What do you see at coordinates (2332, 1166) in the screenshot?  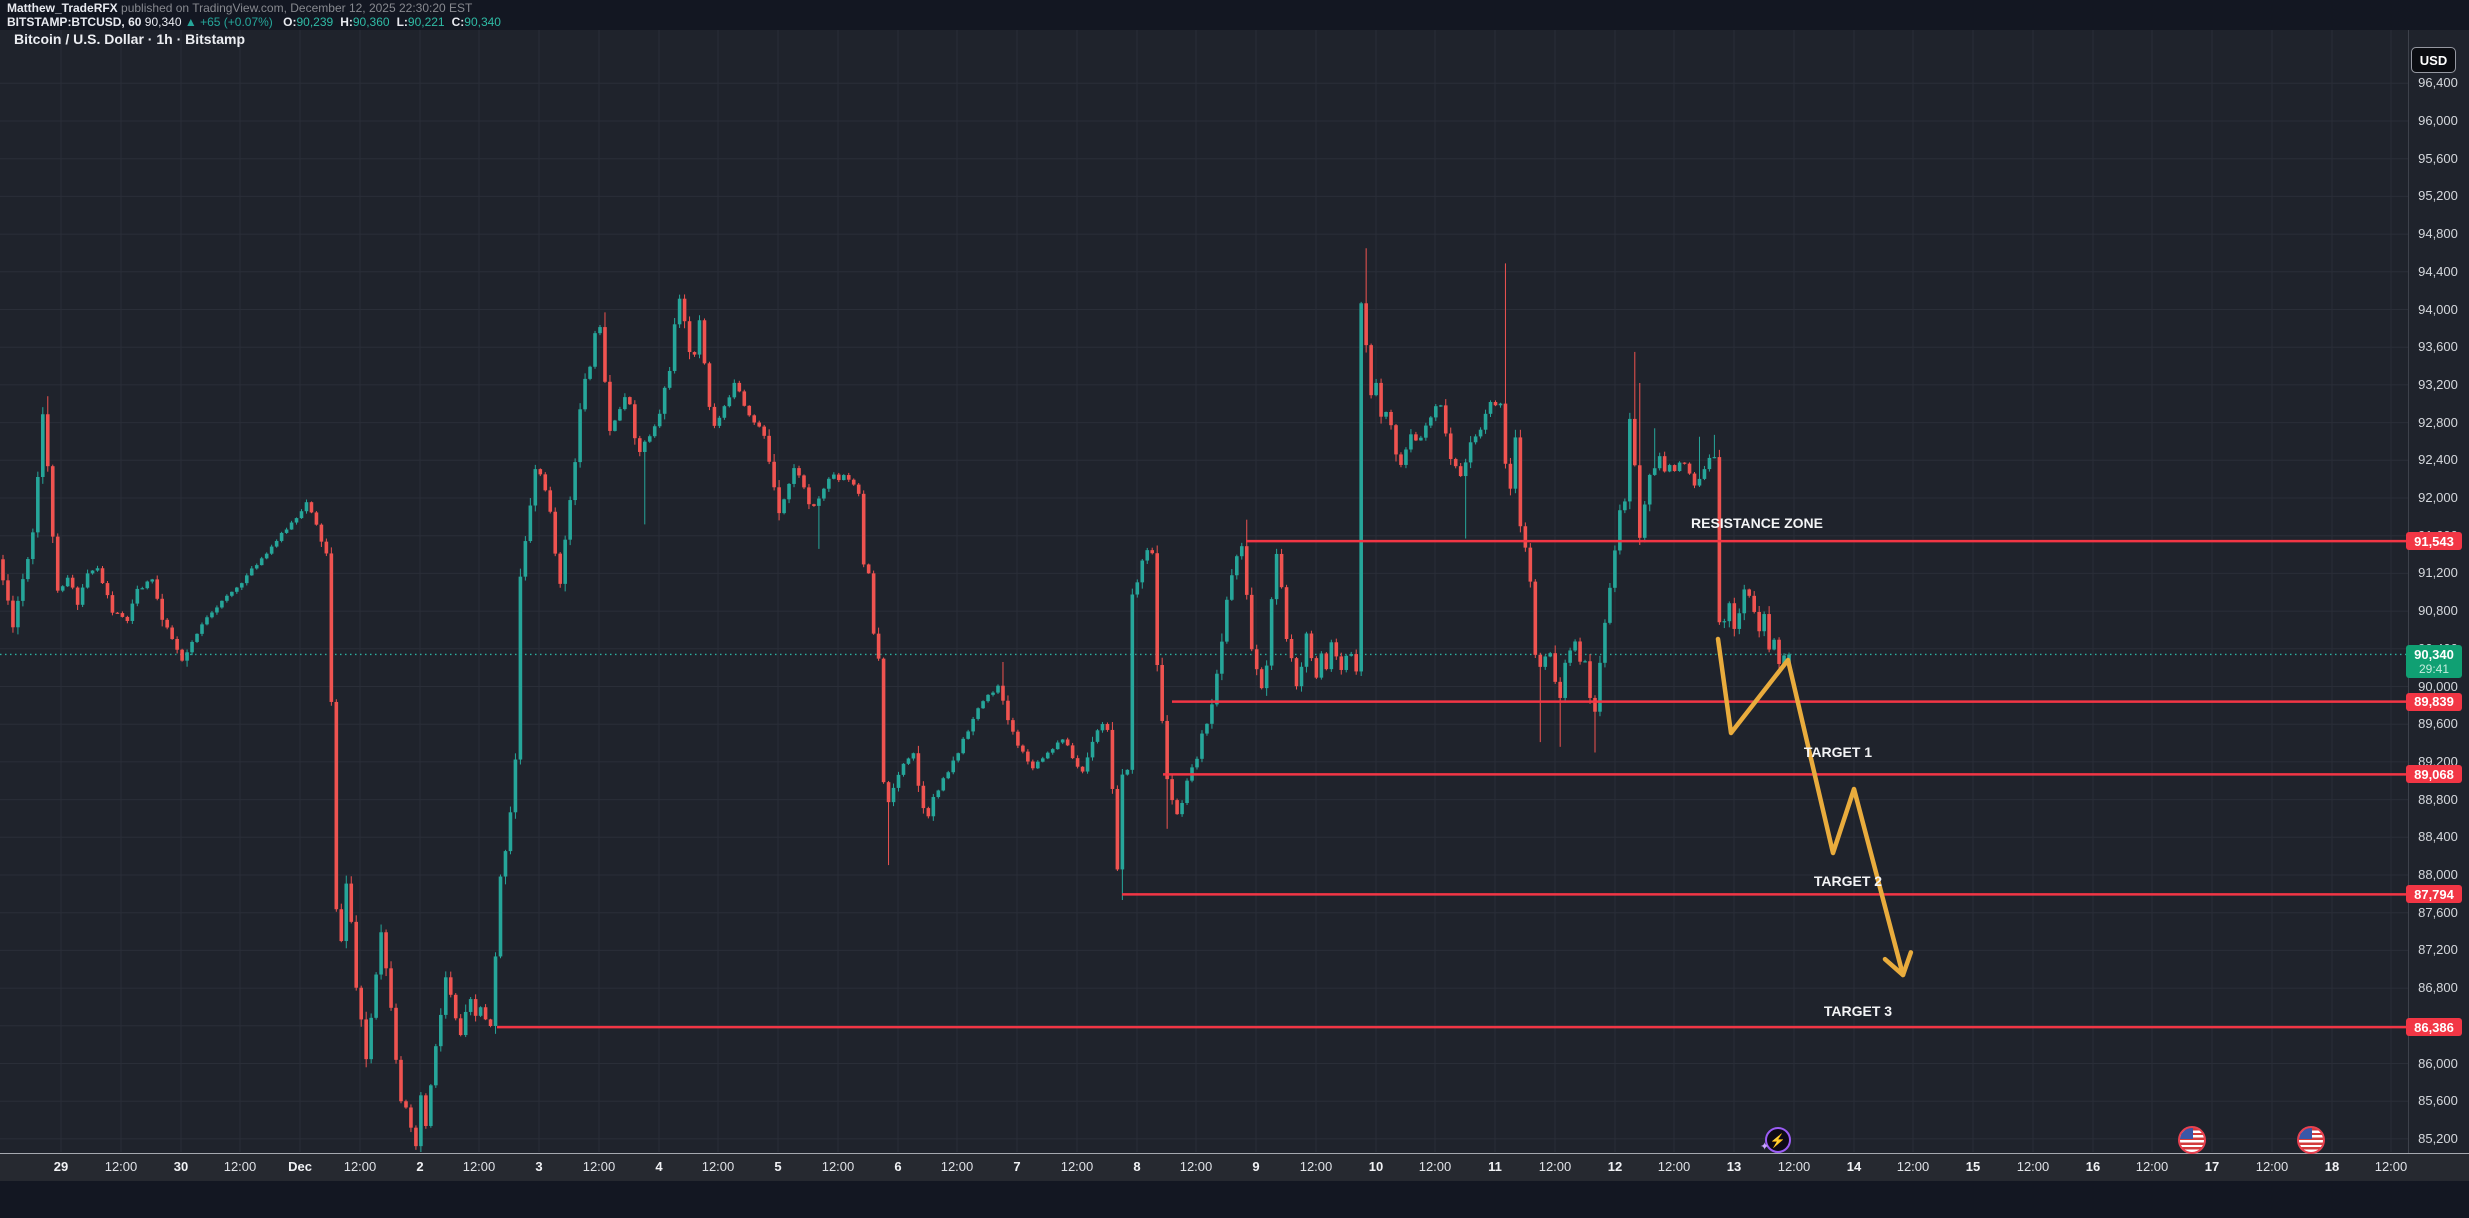 I see `time-axis-tick: 18` at bounding box center [2332, 1166].